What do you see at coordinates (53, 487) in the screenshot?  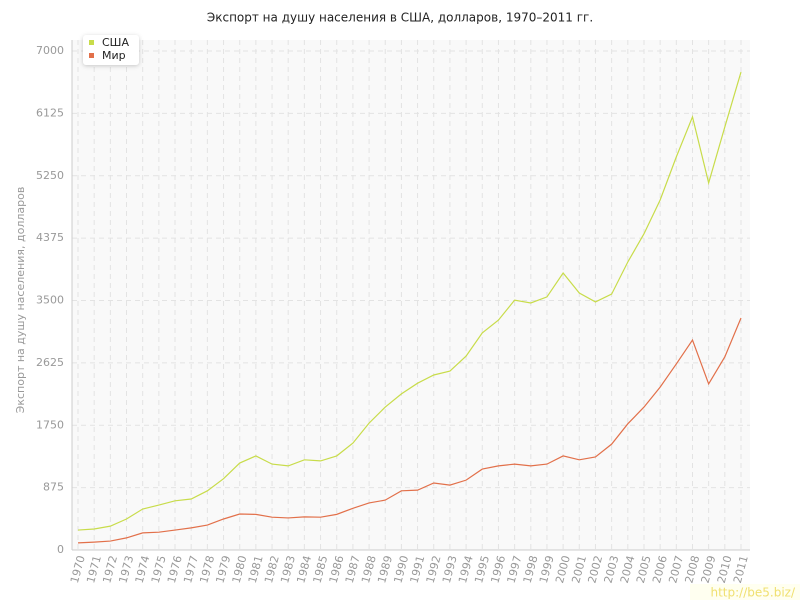 I see `y-tick-label: 875` at bounding box center [53, 487].